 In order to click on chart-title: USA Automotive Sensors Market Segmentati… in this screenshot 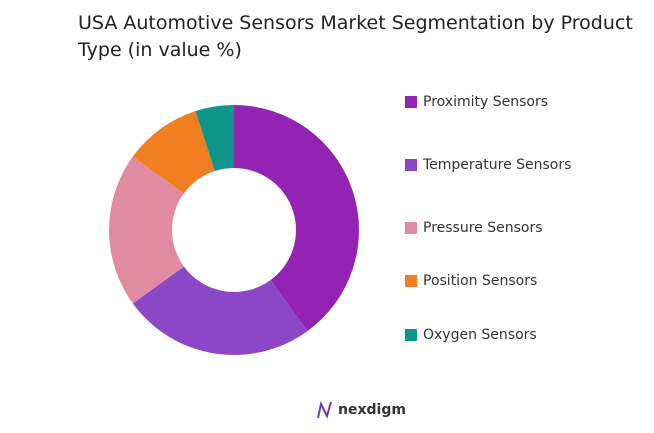, I will do `click(355, 36)`.